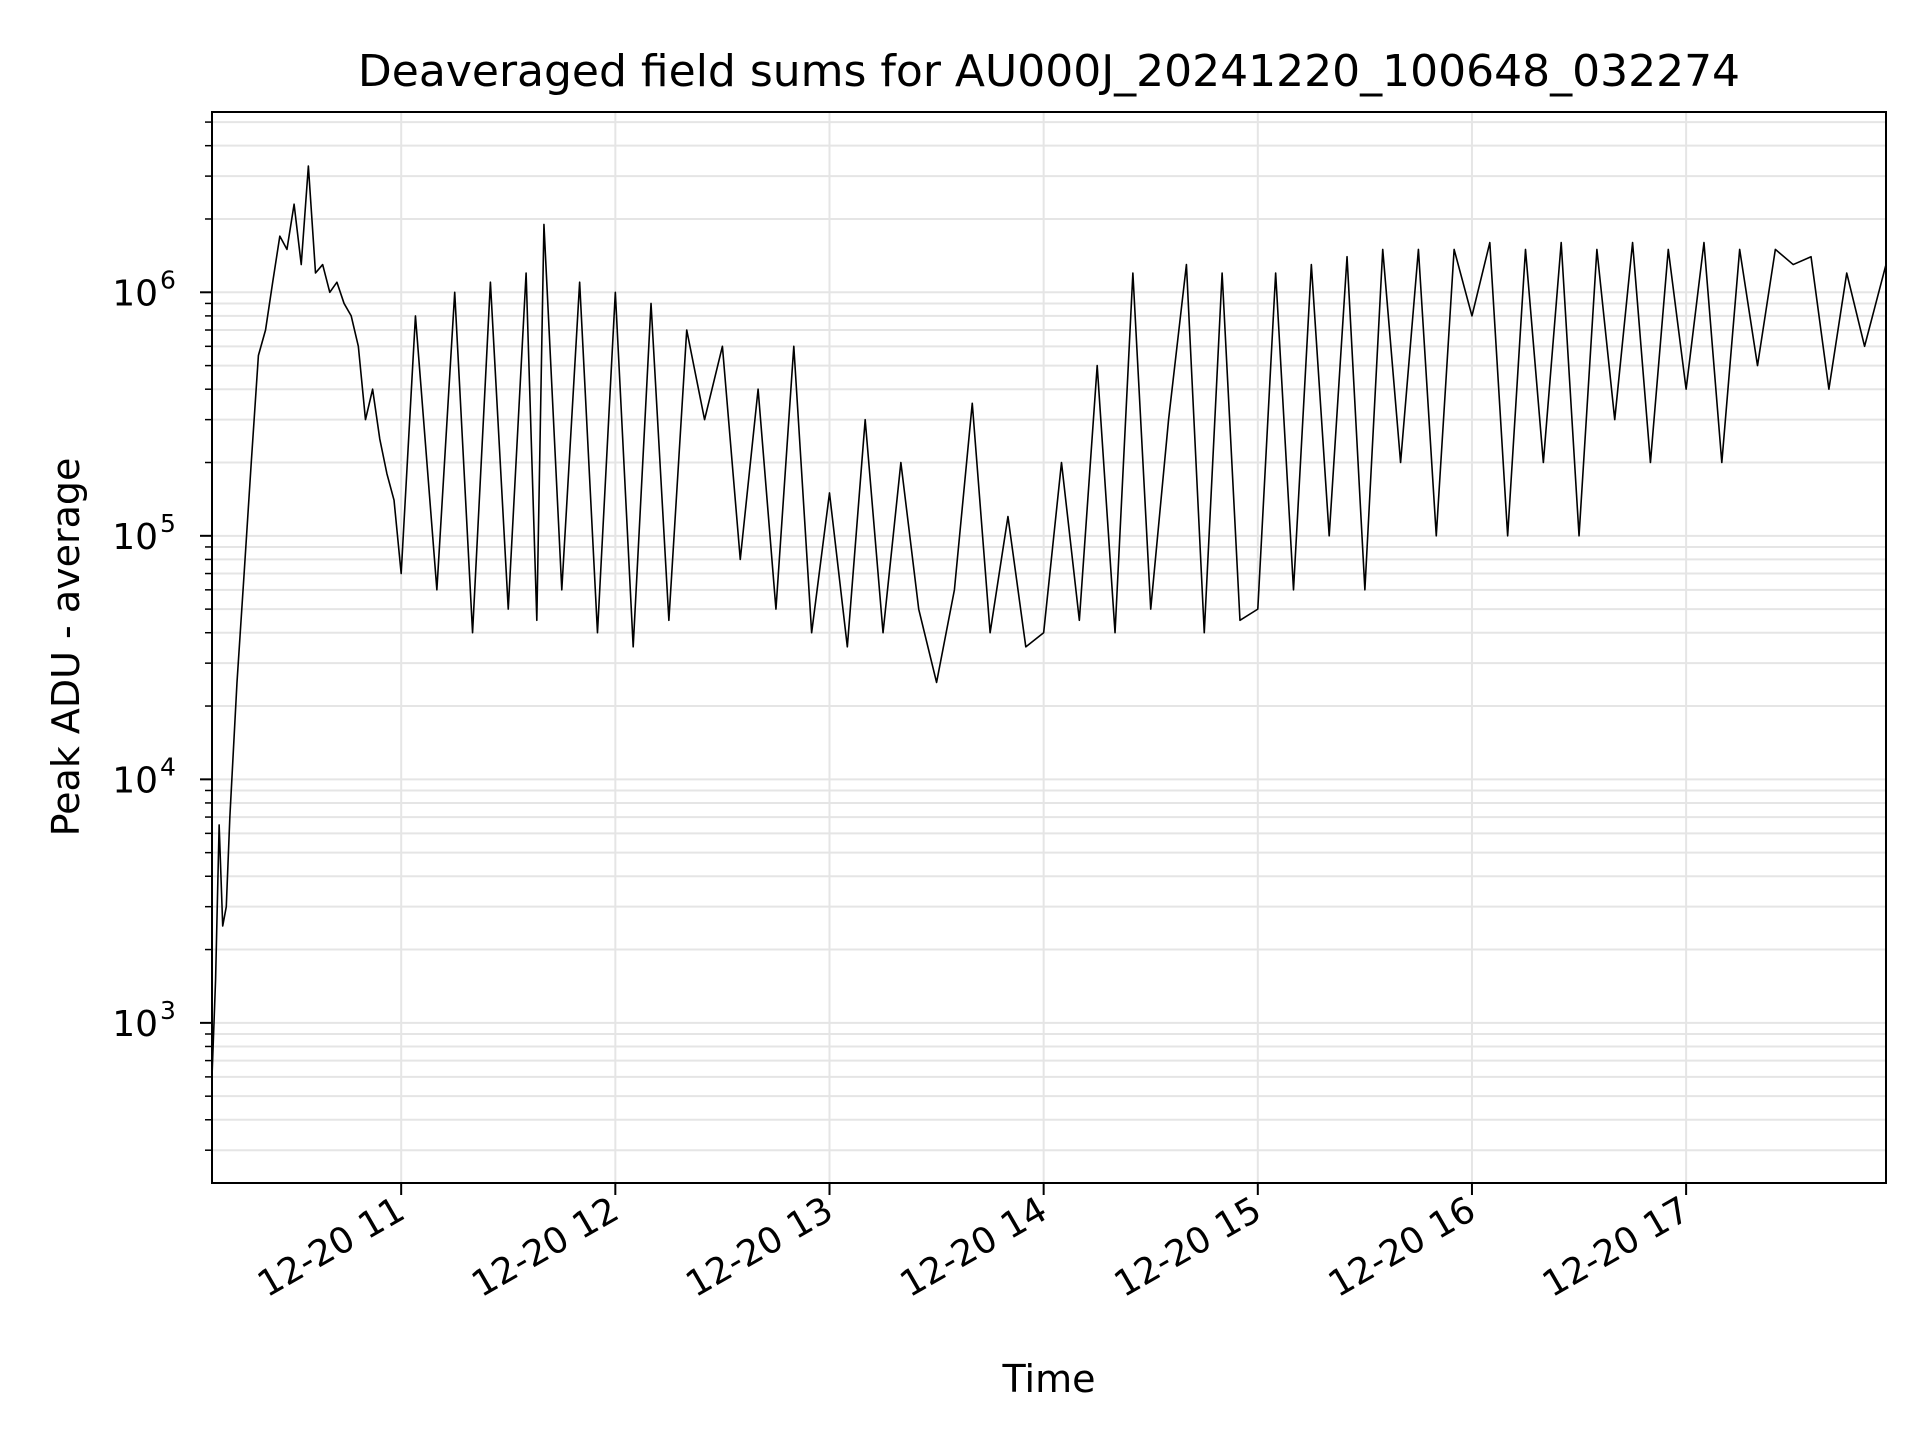 The width and height of the screenshot is (1920, 1440). Describe the element at coordinates (66, 647) in the screenshot. I see `y-axis-label: Peak ADU - average` at that location.